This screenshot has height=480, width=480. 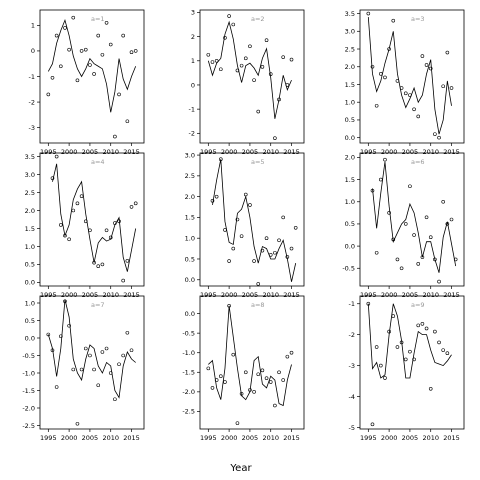 What do you see at coordinates (190, 176) in the screenshot?
I see `y-tick-label: 2.5` at bounding box center [190, 176].